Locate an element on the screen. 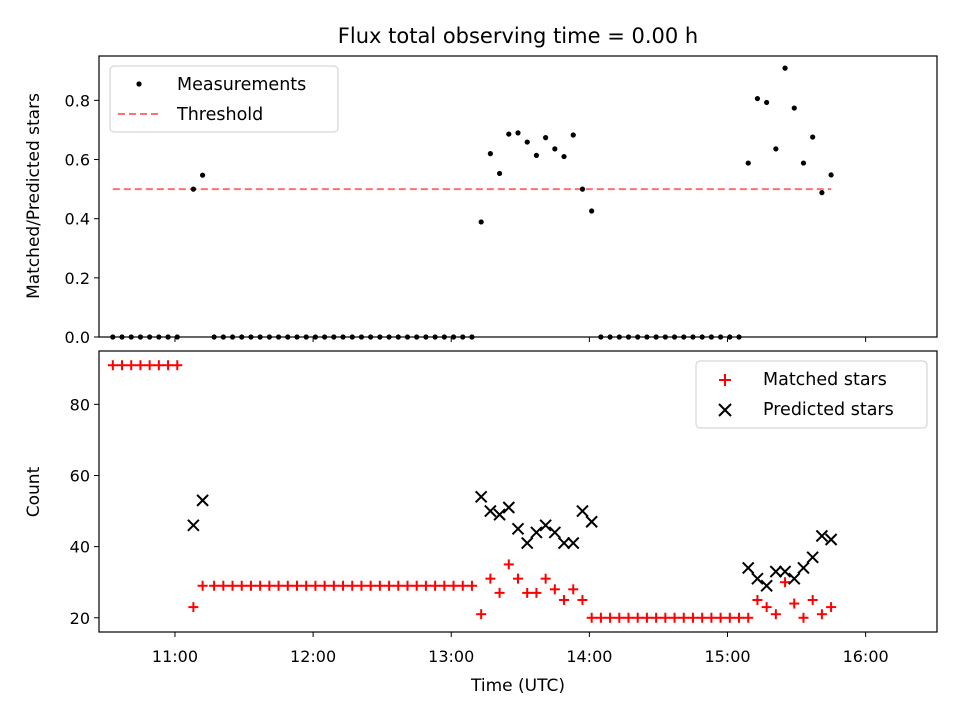 The width and height of the screenshot is (960, 720). bottom-x-tick-label: 11:00 is located at coordinates (175, 656).